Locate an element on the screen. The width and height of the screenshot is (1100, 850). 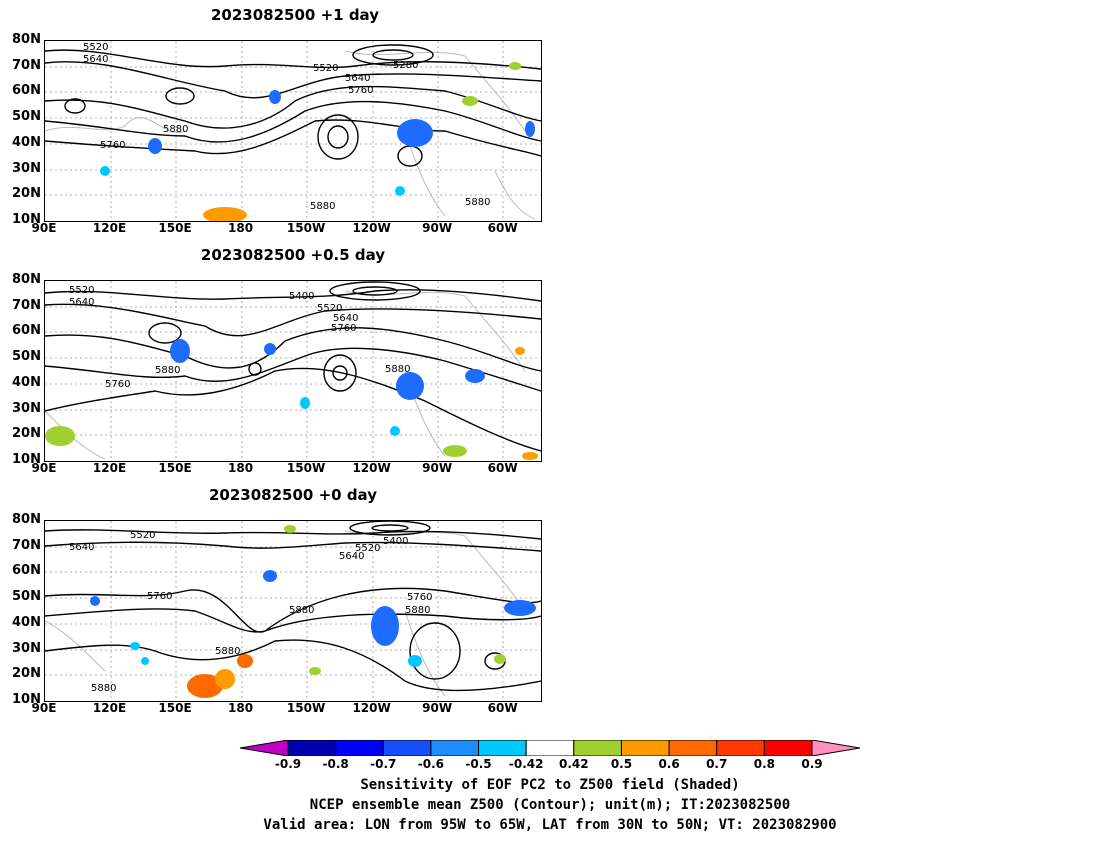
colorbar-tick-label: -0.5 is located at coordinates (478, 764).